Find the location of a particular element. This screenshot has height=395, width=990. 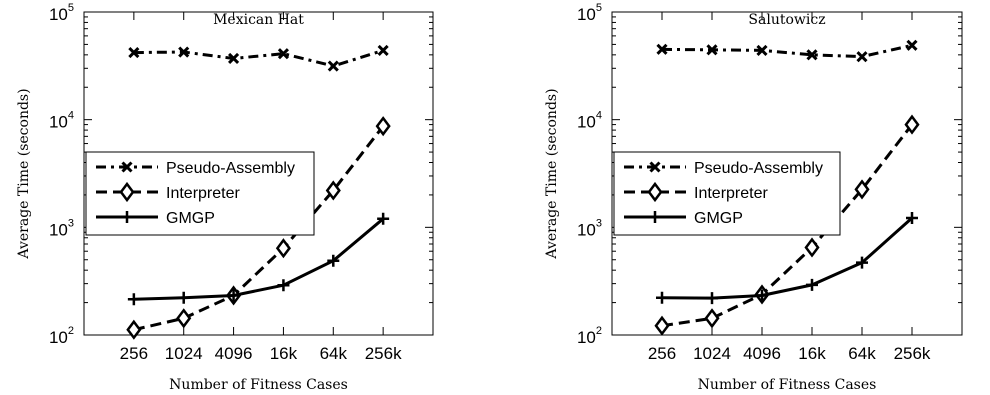

series-gmgp is located at coordinates (787, 258).